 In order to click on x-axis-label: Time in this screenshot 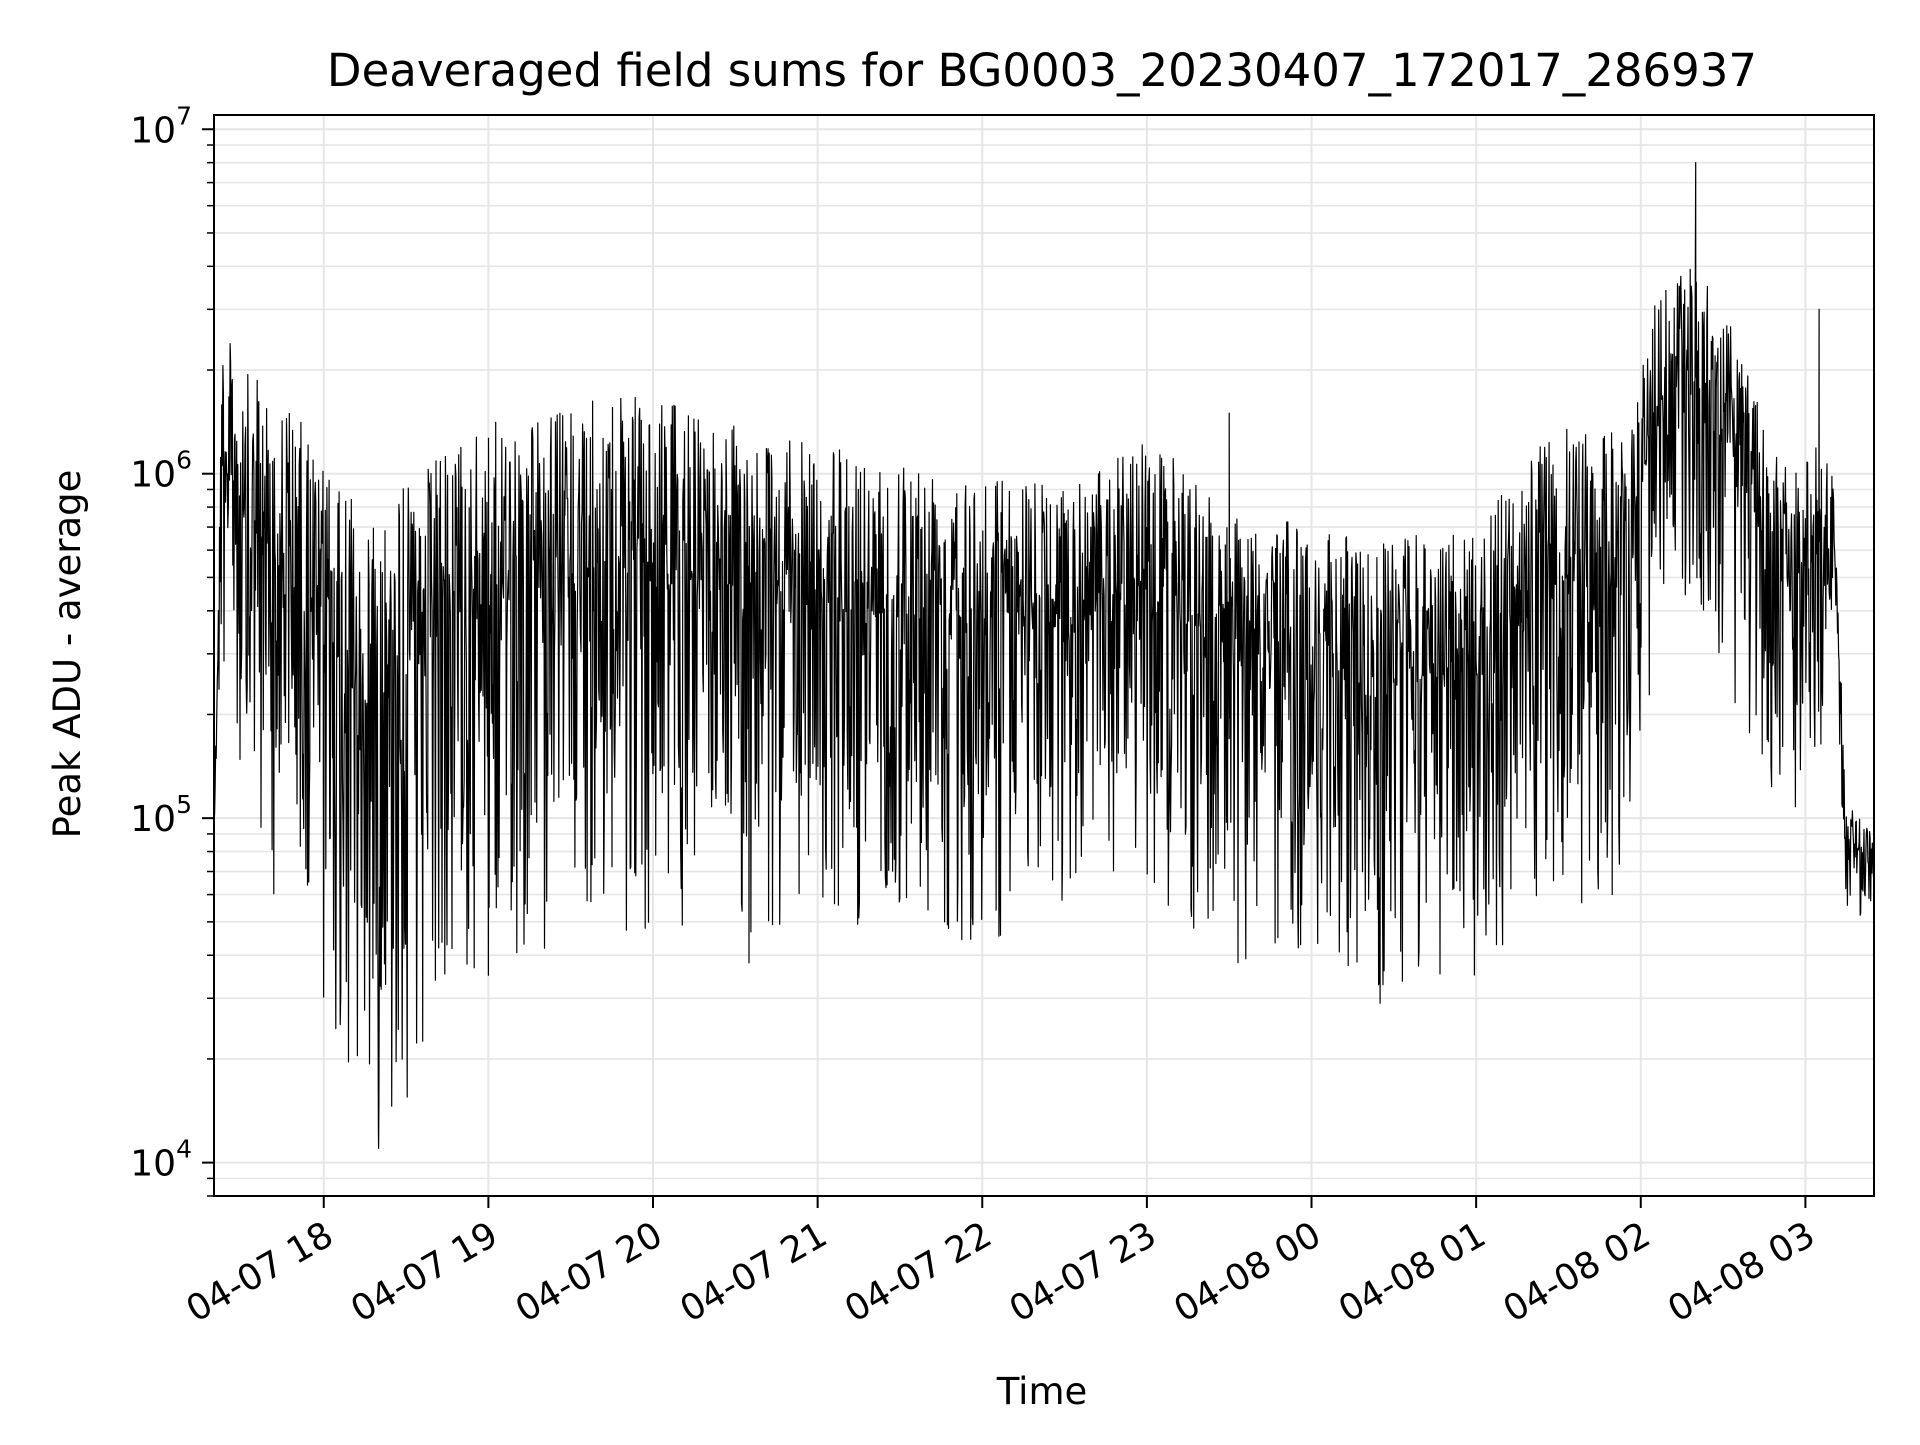, I will do `click(1042, 1391)`.